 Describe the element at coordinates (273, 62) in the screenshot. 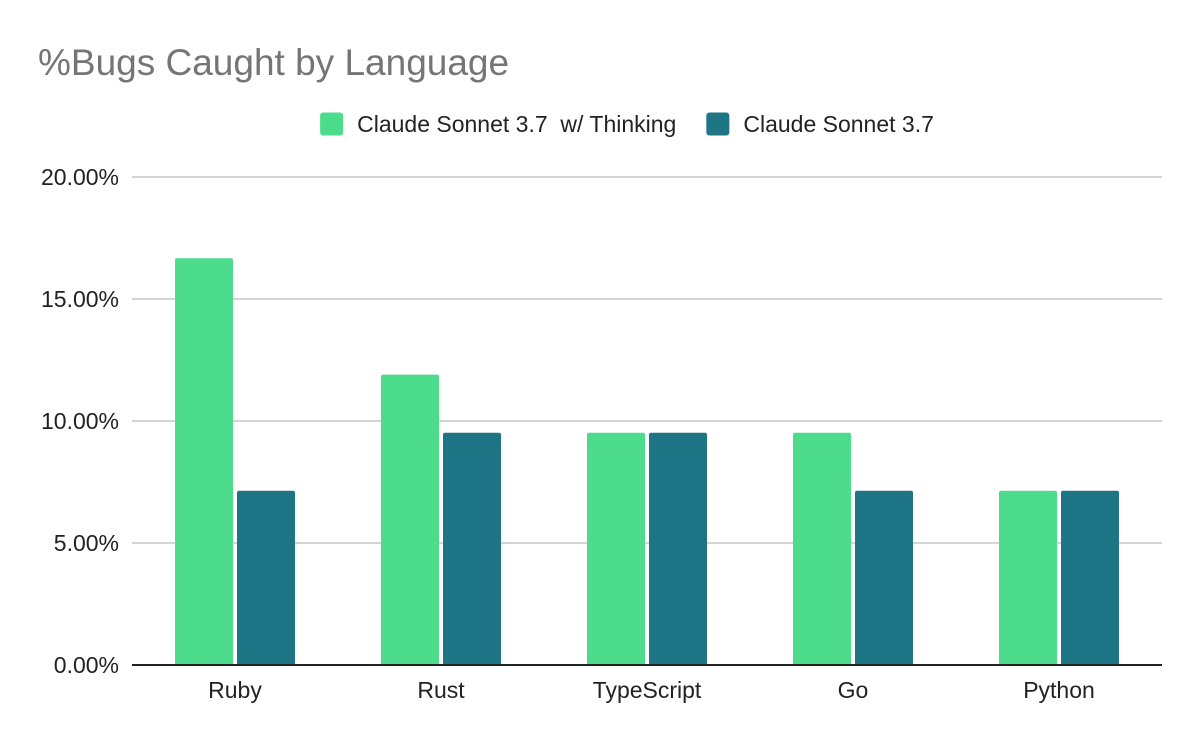

I see `chart-title: %Bugs Caught by Language` at that location.